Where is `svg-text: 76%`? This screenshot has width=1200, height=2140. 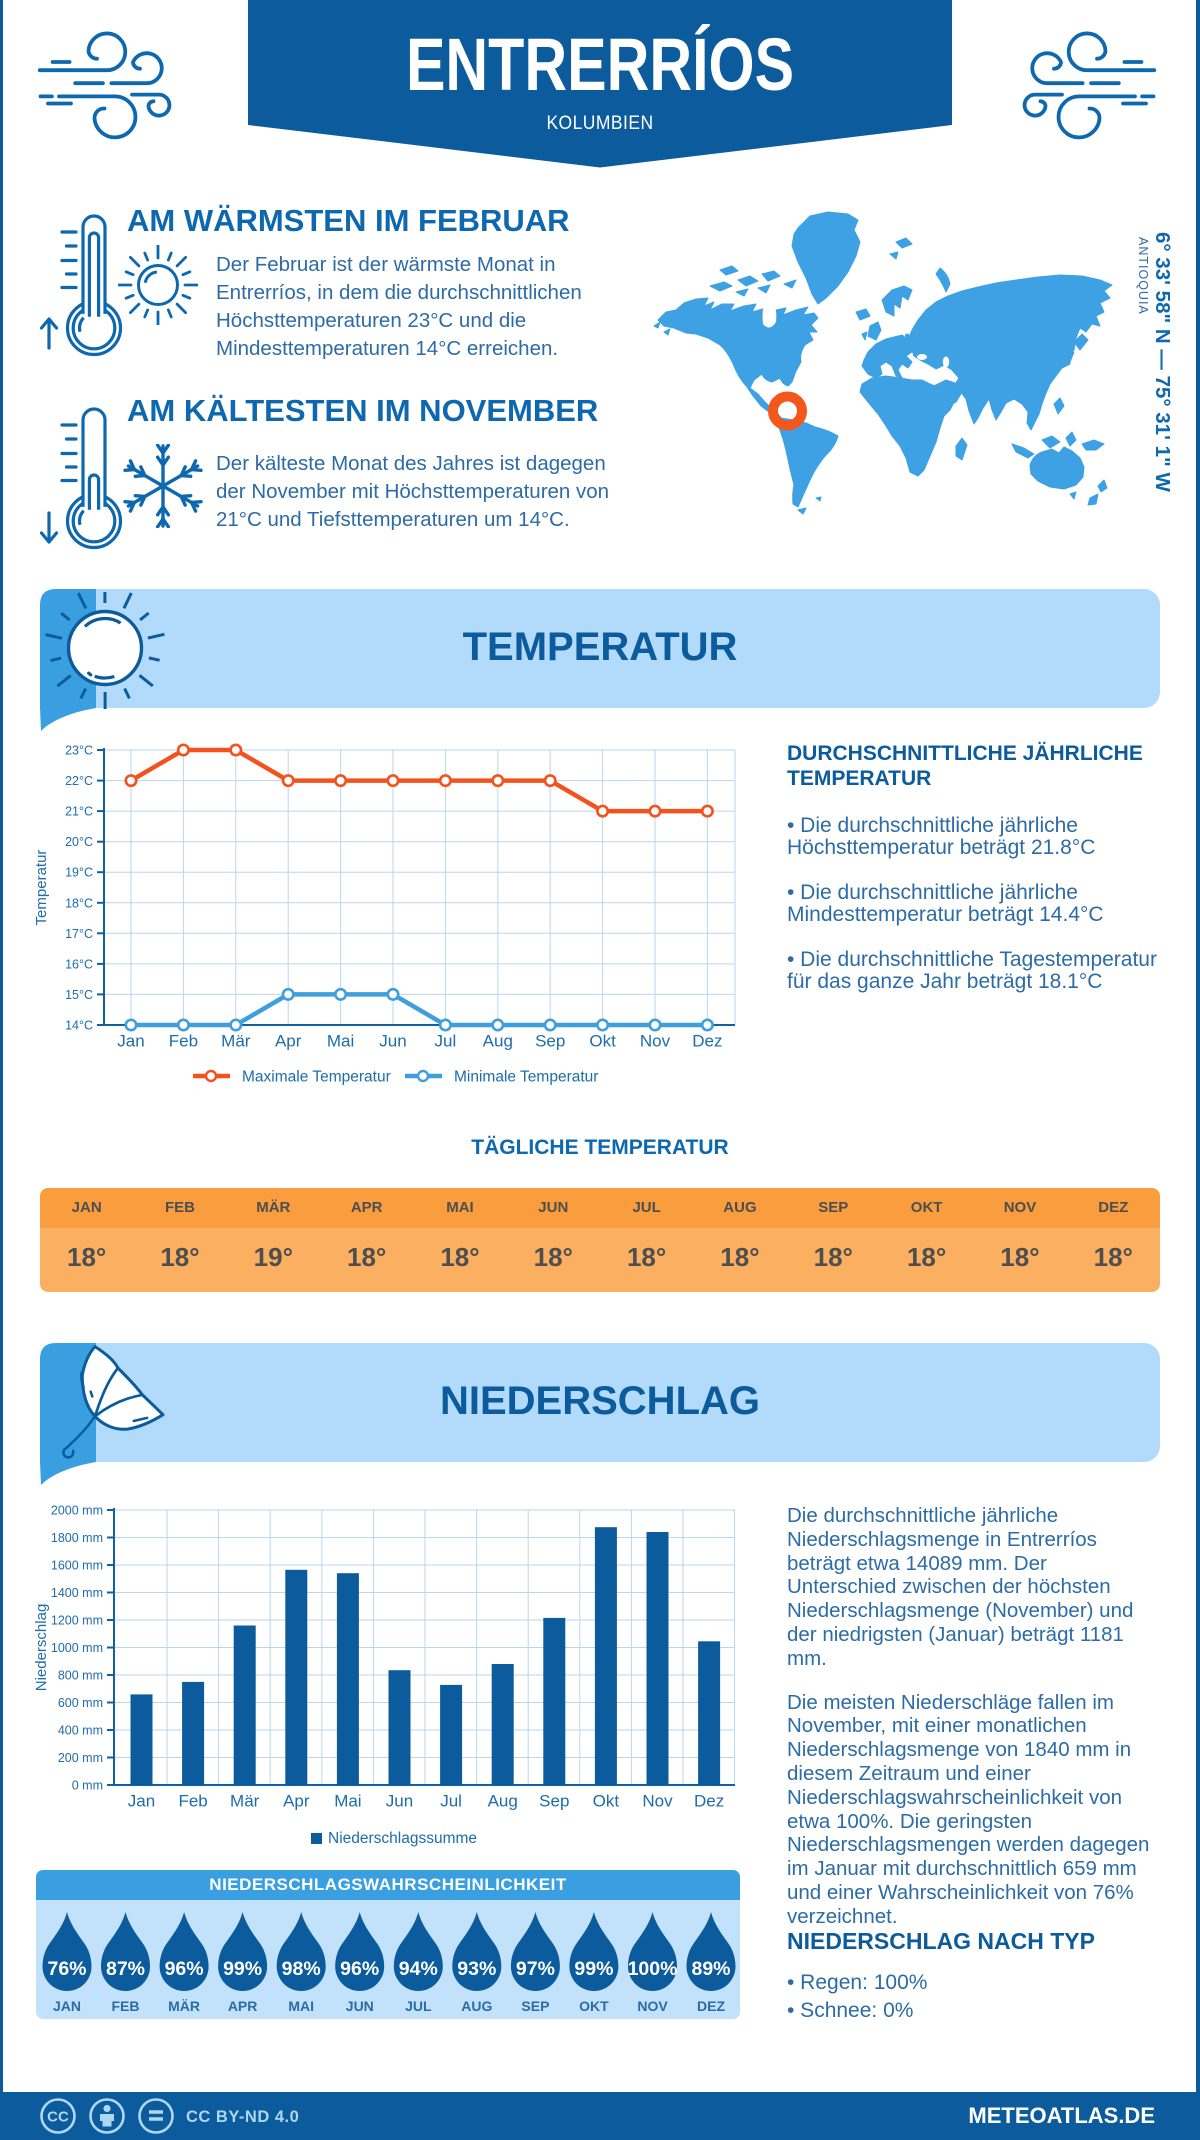
svg-text: 76% is located at coordinates (66, 1969).